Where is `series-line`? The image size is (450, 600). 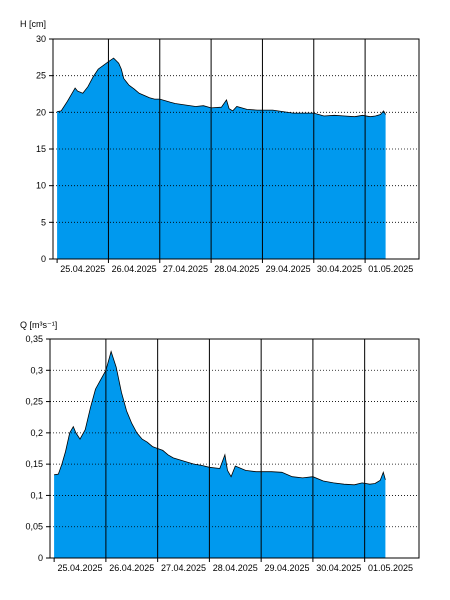
series-line is located at coordinates (221, 87).